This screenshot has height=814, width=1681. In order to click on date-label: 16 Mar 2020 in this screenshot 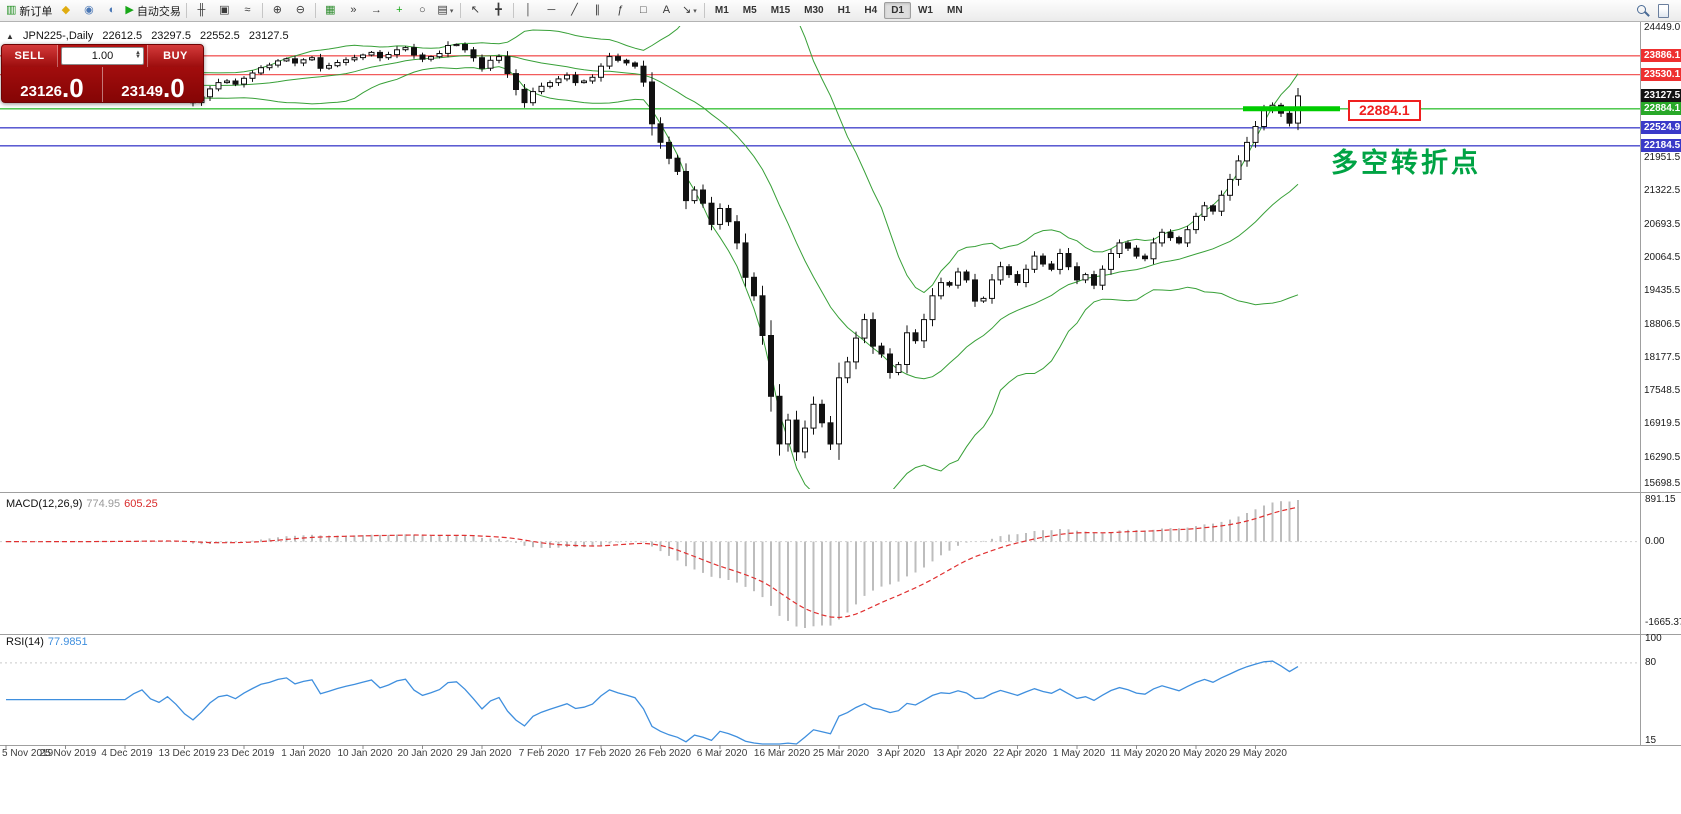, I will do `click(782, 753)`.